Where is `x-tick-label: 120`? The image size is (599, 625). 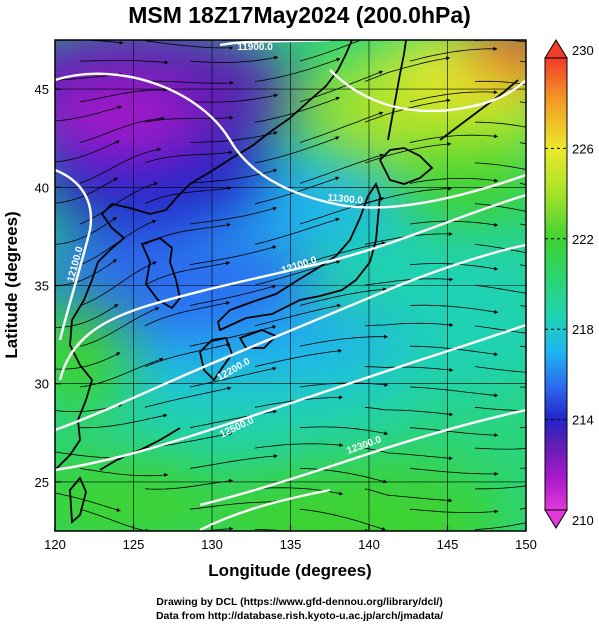
x-tick-label: 120 is located at coordinates (55, 544).